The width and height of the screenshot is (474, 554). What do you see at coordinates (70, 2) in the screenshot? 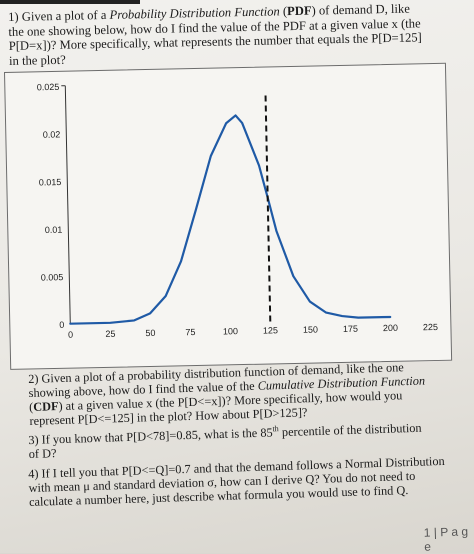
I see `header-rule` at bounding box center [70, 2].